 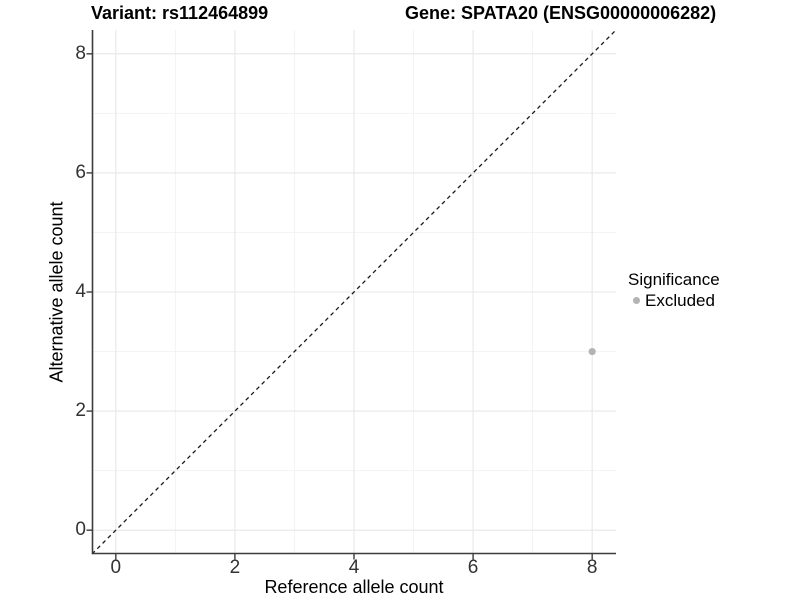 I want to click on x-axis-title: Reference allele count, so click(x=354, y=587).